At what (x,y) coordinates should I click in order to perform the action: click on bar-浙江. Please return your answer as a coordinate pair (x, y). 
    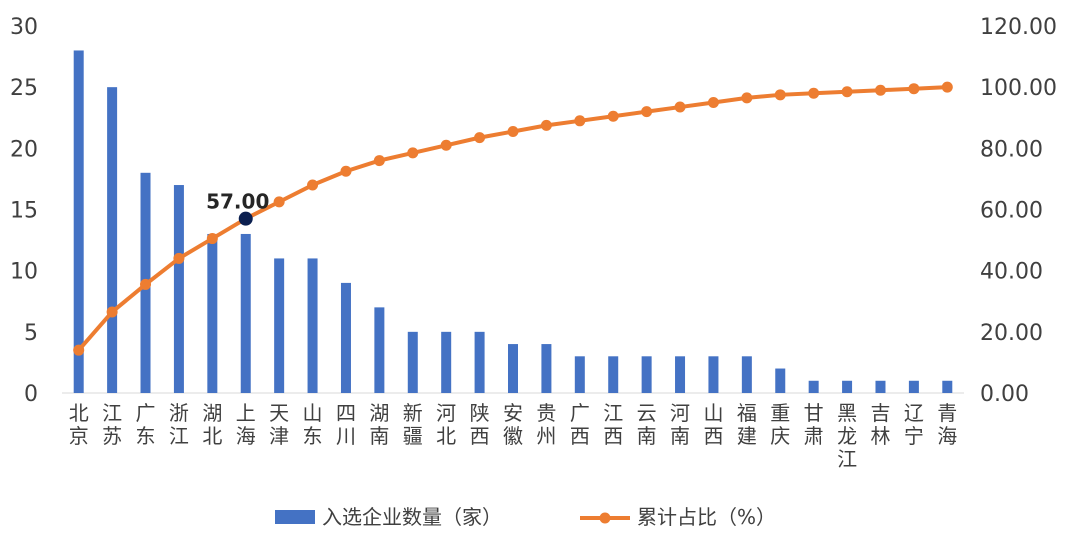
    Looking at the image, I should click on (178, 289).